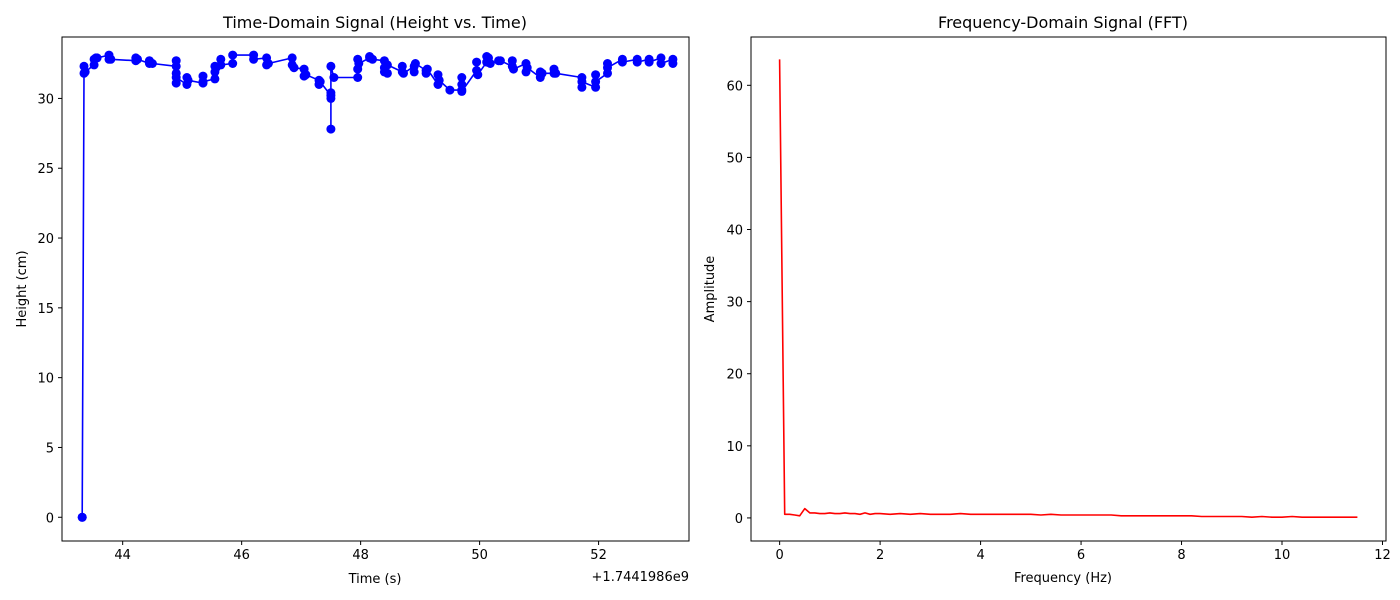 The width and height of the screenshot is (1400, 600). What do you see at coordinates (122, 555) in the screenshot?
I see `x-tick-label: 44` at bounding box center [122, 555].